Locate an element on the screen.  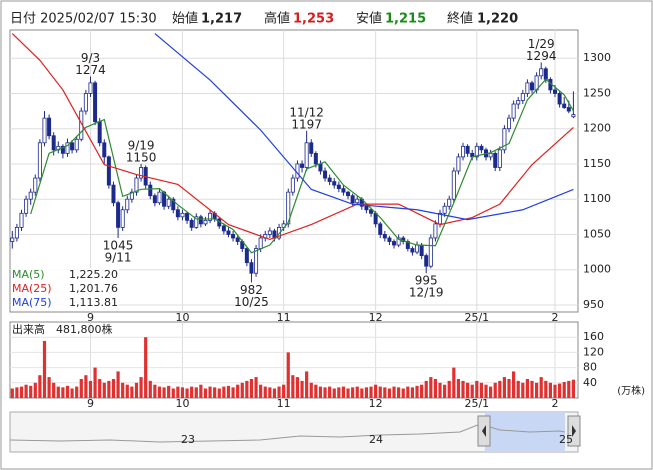
y-tick-label: 1000 is located at coordinates (597, 269).